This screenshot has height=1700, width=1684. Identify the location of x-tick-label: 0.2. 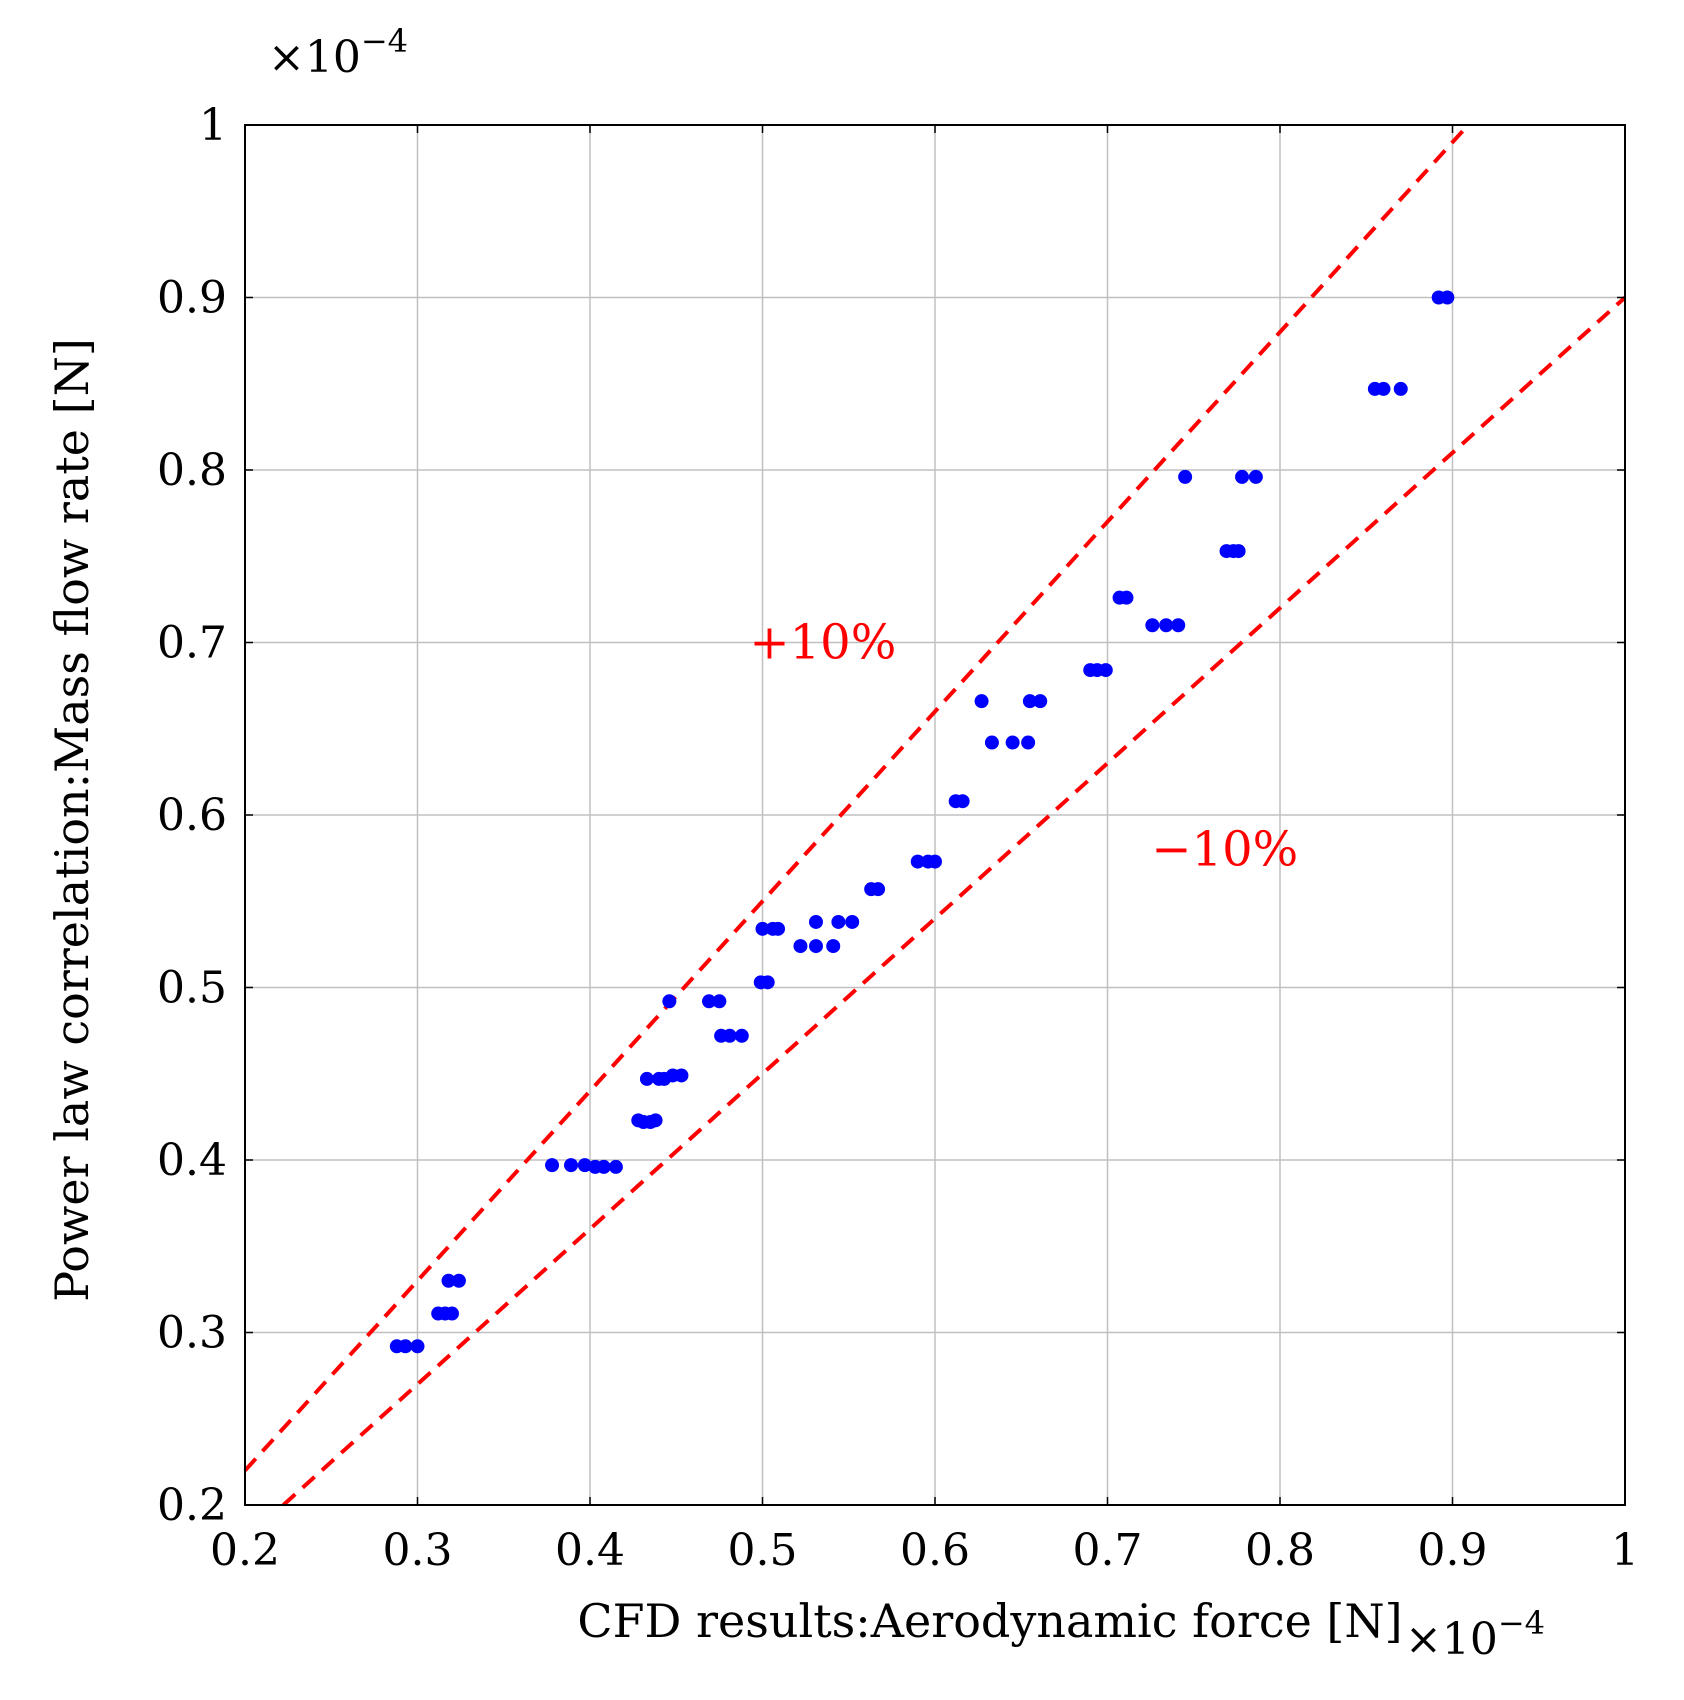
(245, 1550).